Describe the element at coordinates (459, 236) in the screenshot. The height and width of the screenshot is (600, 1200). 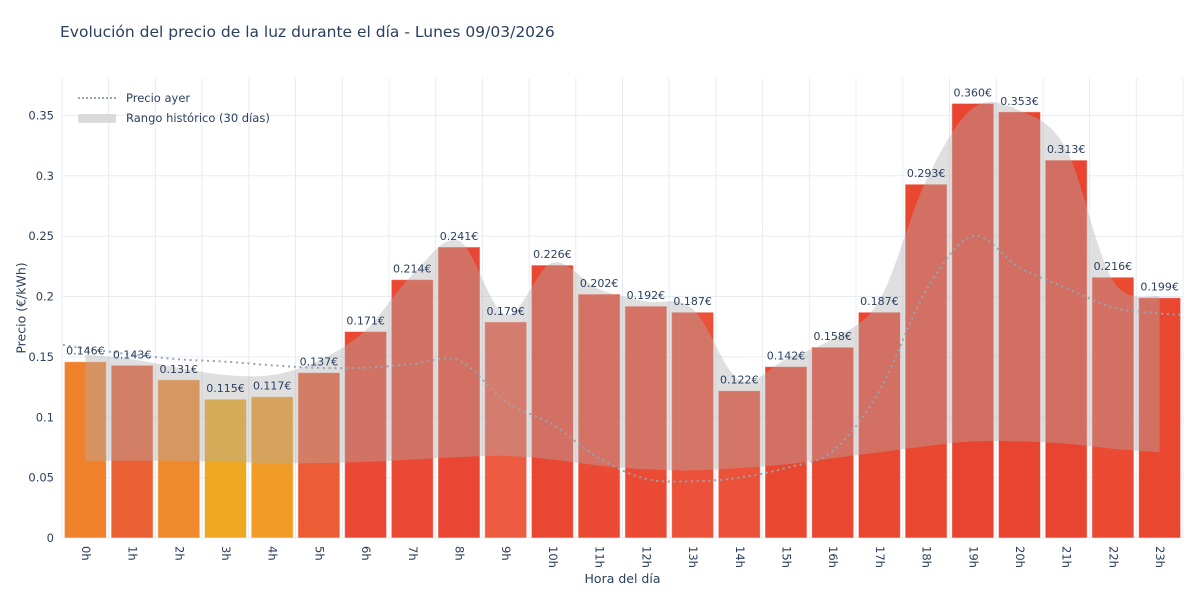
I see `bar-value-label: 0.241€` at that location.